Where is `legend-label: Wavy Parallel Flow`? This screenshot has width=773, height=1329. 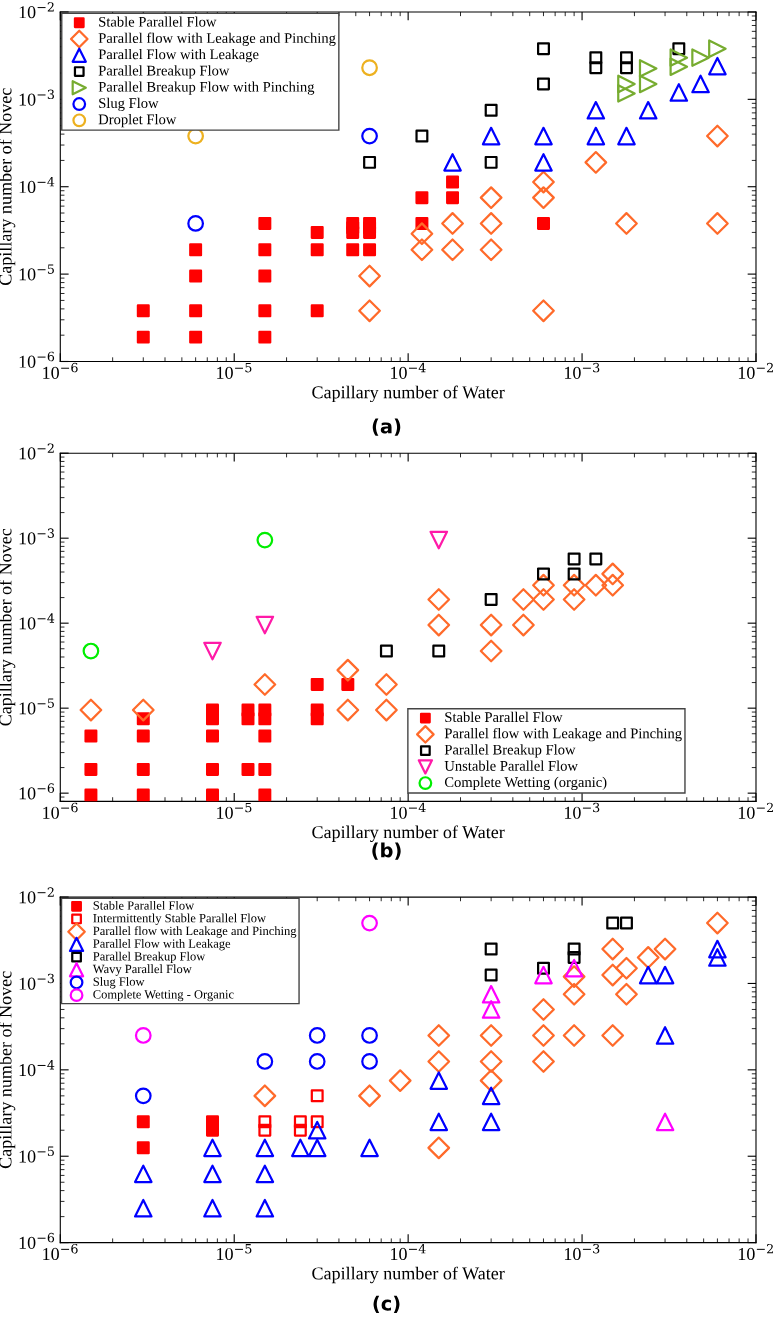 legend-label: Wavy Parallel Flow is located at coordinates (142, 970).